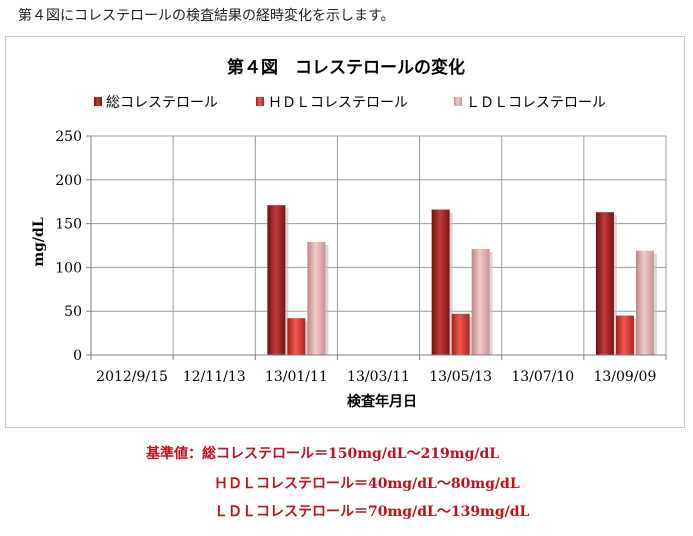 The width and height of the screenshot is (693, 536). I want to click on legend-label: ＬＤＬコレステロール, so click(536, 103).